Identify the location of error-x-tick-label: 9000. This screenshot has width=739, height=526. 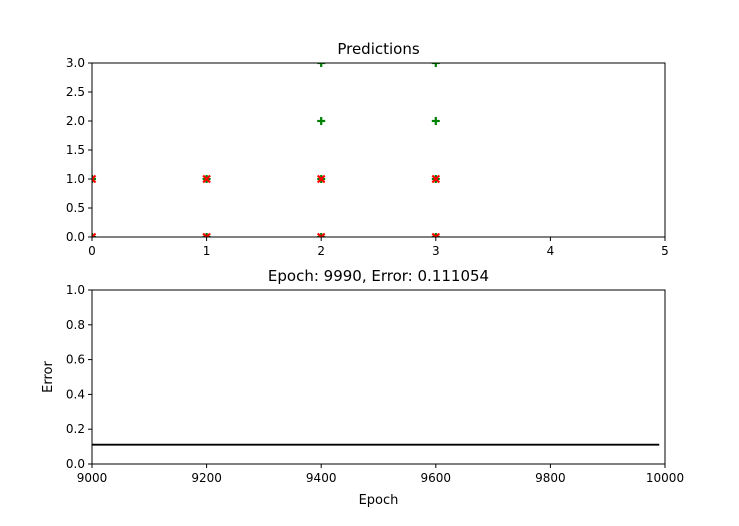
(92, 478).